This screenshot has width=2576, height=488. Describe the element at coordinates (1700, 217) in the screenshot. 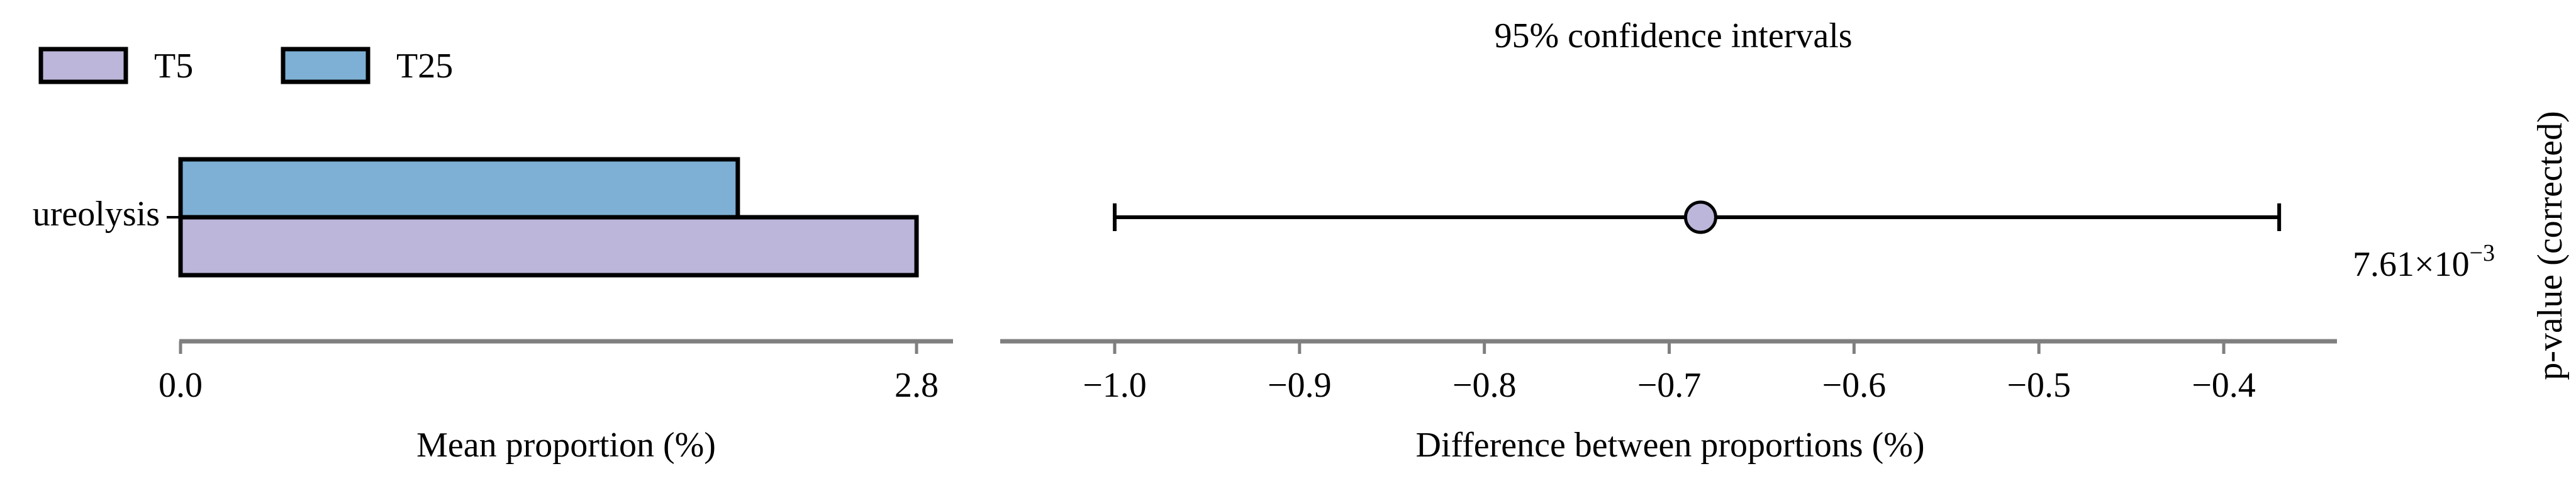

I see `ci-point-estimate-ureolysis` at that location.